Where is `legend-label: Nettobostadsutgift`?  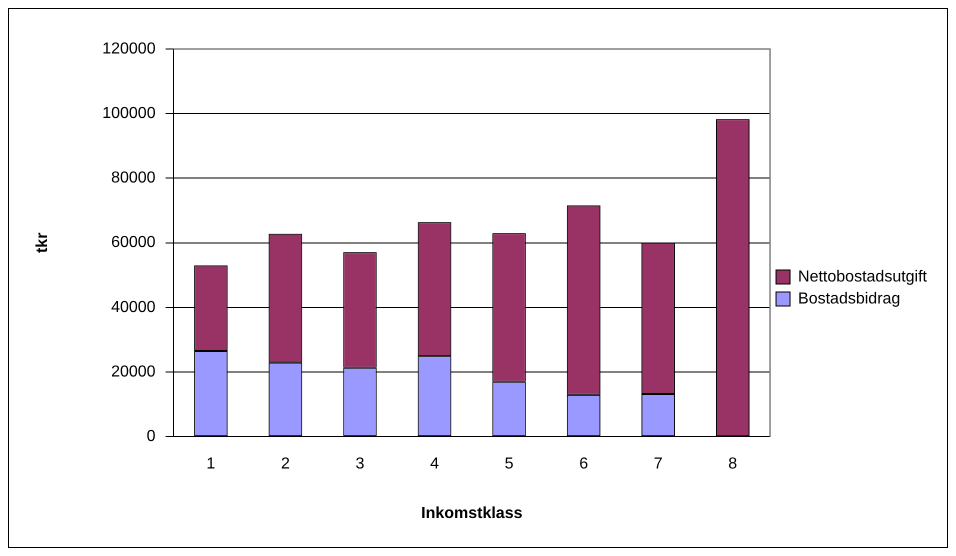 legend-label: Nettobostadsutgift is located at coordinates (863, 277).